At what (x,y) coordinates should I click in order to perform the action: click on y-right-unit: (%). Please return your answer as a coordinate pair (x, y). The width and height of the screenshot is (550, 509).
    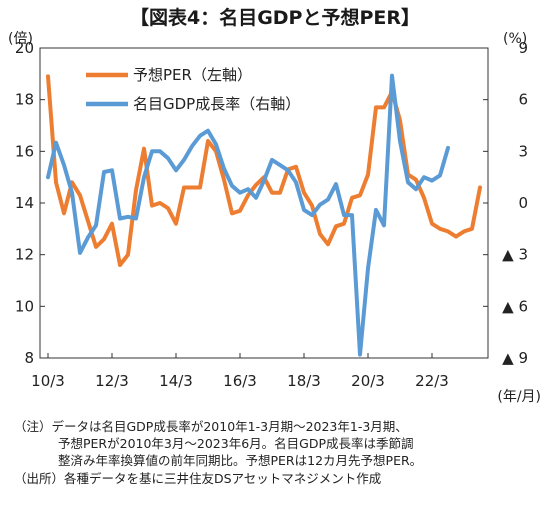
    Looking at the image, I should click on (515, 39).